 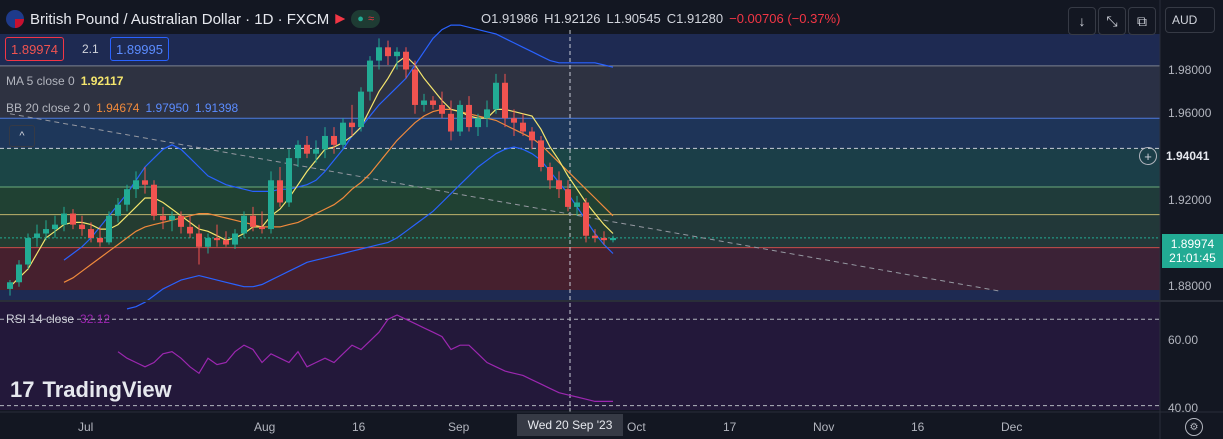 What do you see at coordinates (216, 108) in the screenshot?
I see `bb-lower-value: 1.91398` at bounding box center [216, 108].